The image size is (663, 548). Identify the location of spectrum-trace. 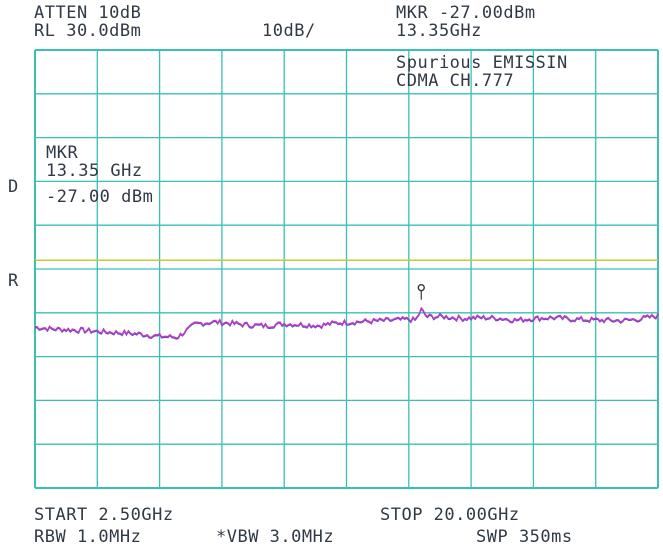
(346, 322).